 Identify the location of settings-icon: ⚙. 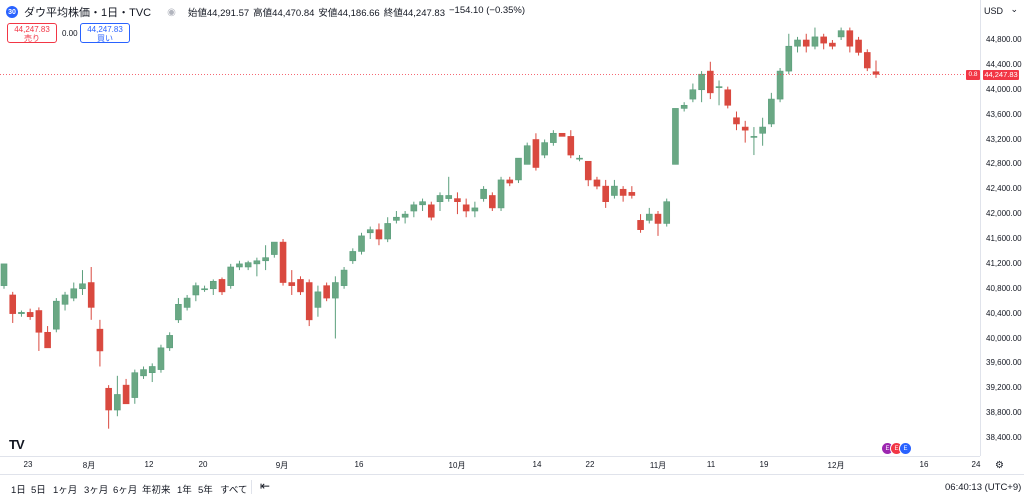
(999, 465).